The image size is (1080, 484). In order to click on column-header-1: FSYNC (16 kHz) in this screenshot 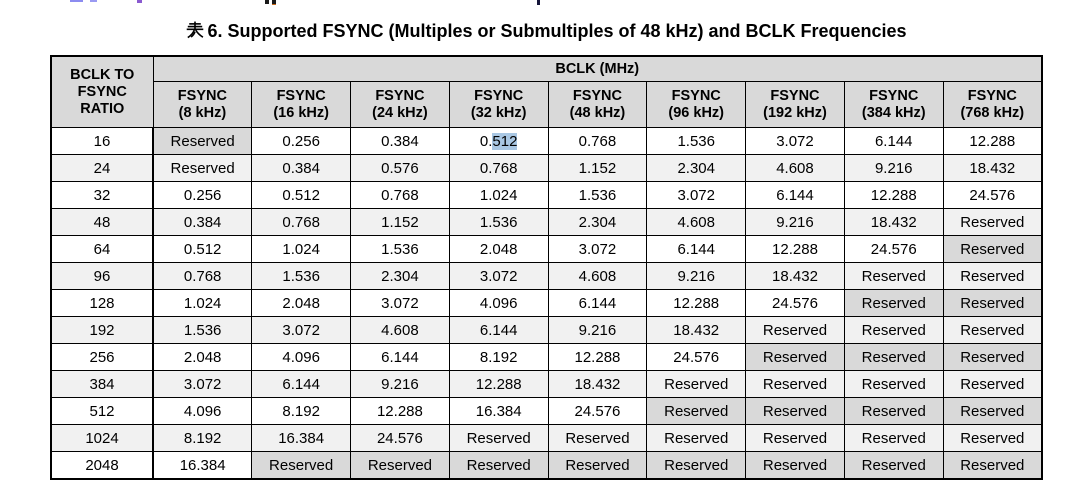, I will do `click(301, 104)`.